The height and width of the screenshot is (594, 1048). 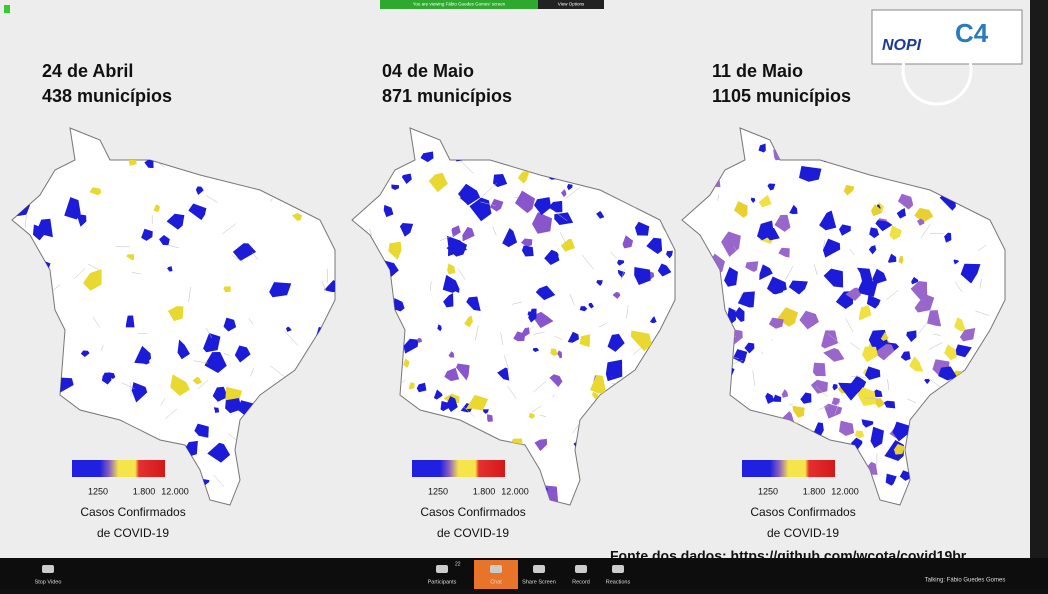 What do you see at coordinates (496, 569) in the screenshot?
I see `chat-icon` at bounding box center [496, 569].